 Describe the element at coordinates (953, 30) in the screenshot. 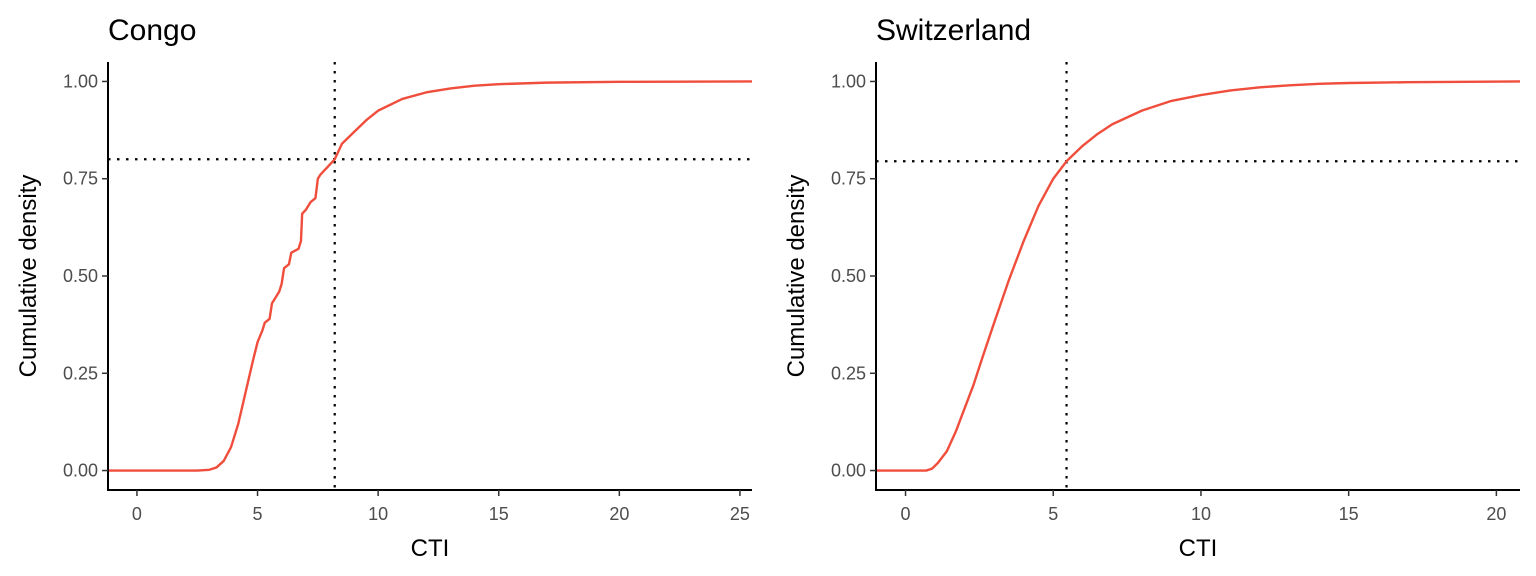

I see `panel-title: Switzerland` at that location.